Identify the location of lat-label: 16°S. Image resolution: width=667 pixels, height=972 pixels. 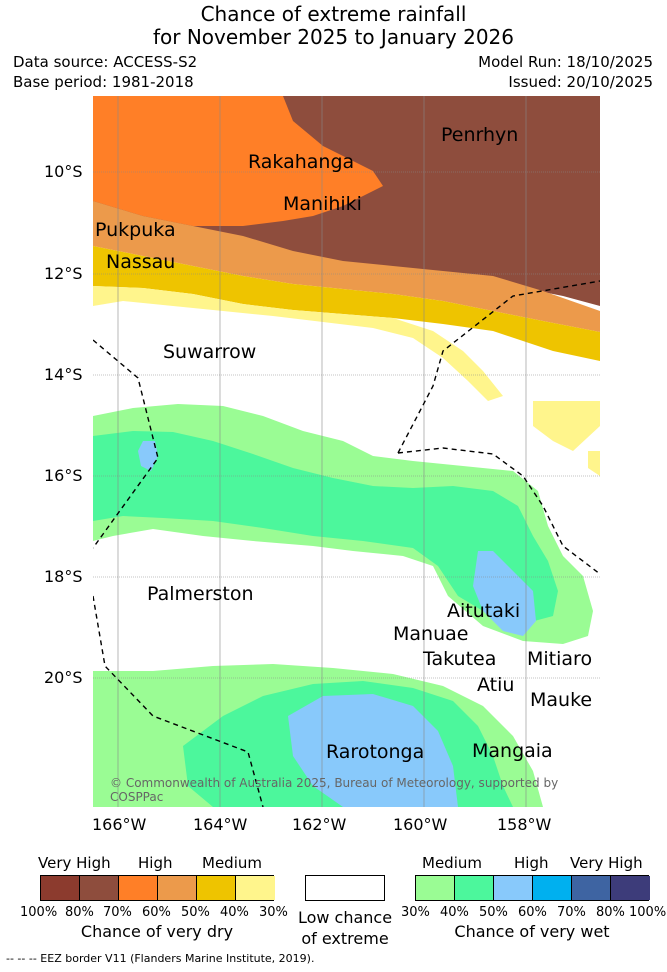
(63, 475).